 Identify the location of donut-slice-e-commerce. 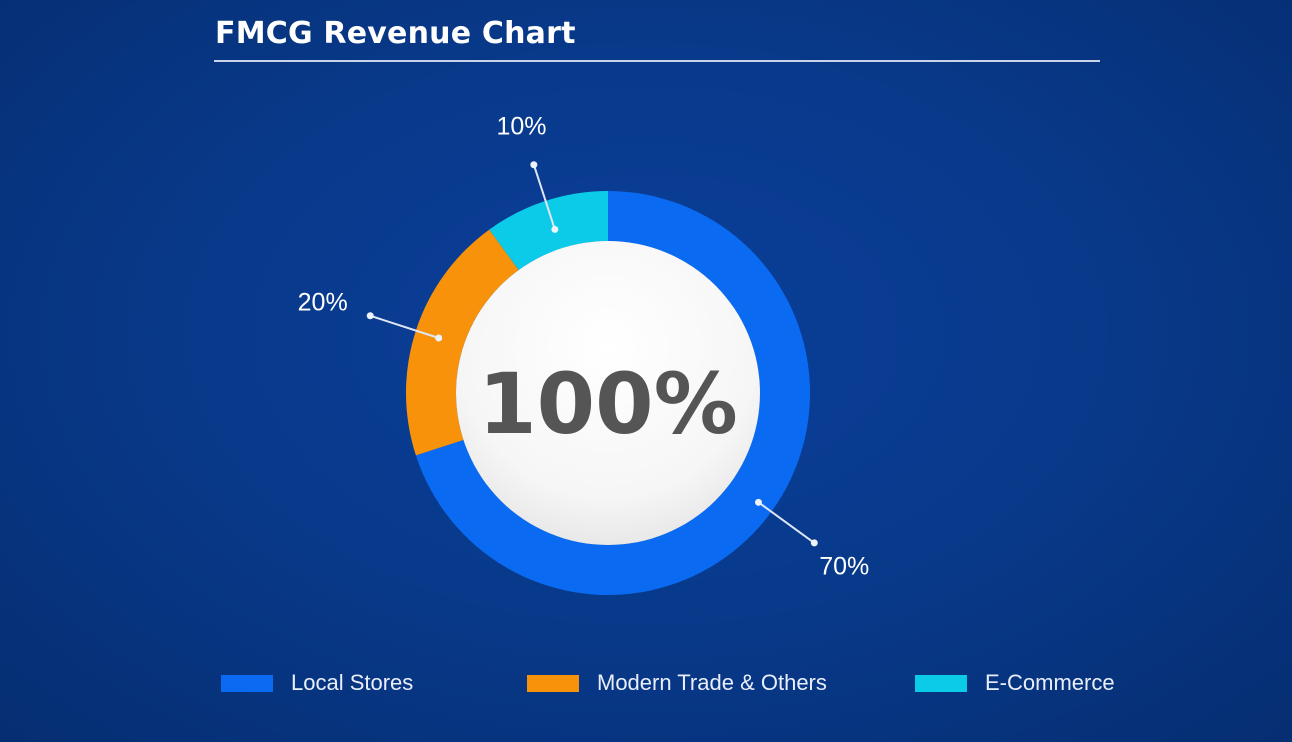
(548, 231).